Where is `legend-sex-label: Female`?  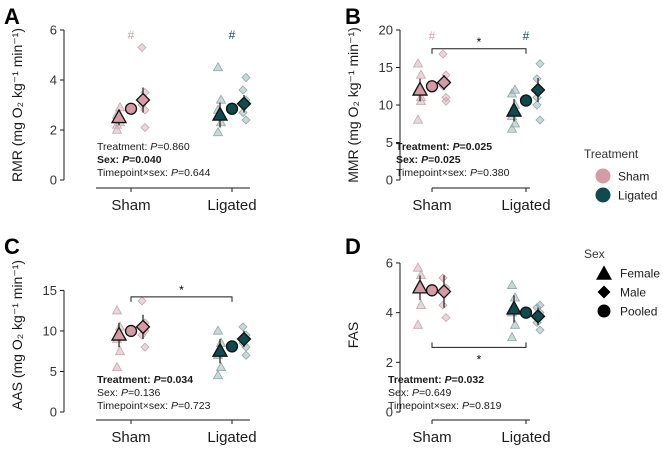 legend-sex-label: Female is located at coordinates (640, 274).